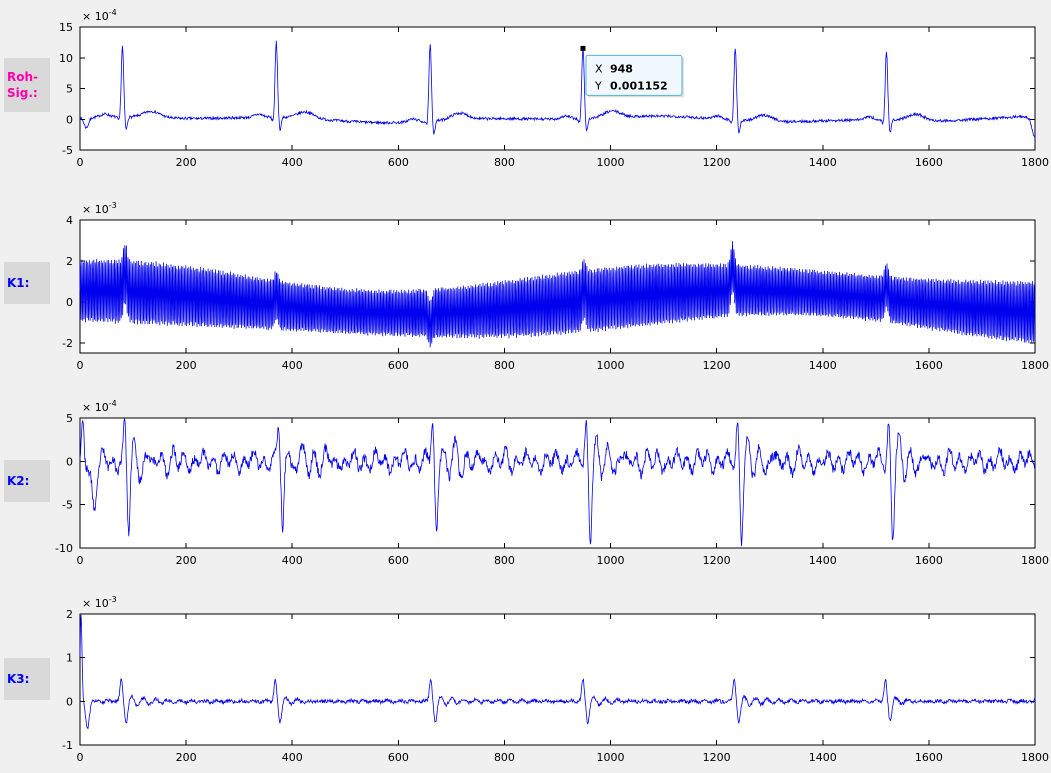 Image resolution: width=1051 pixels, height=773 pixels. I want to click on side-label-text: K2:, so click(18, 481).